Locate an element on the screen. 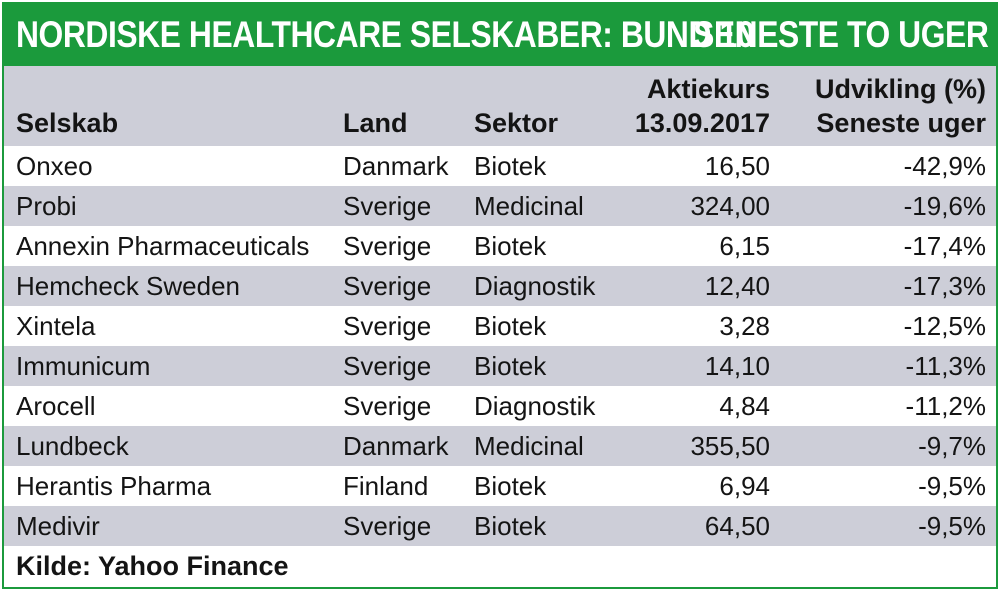  table-title: NORDISKE HEALTHCARE SELSKABER: BUND 10 is located at coordinates (385, 34).